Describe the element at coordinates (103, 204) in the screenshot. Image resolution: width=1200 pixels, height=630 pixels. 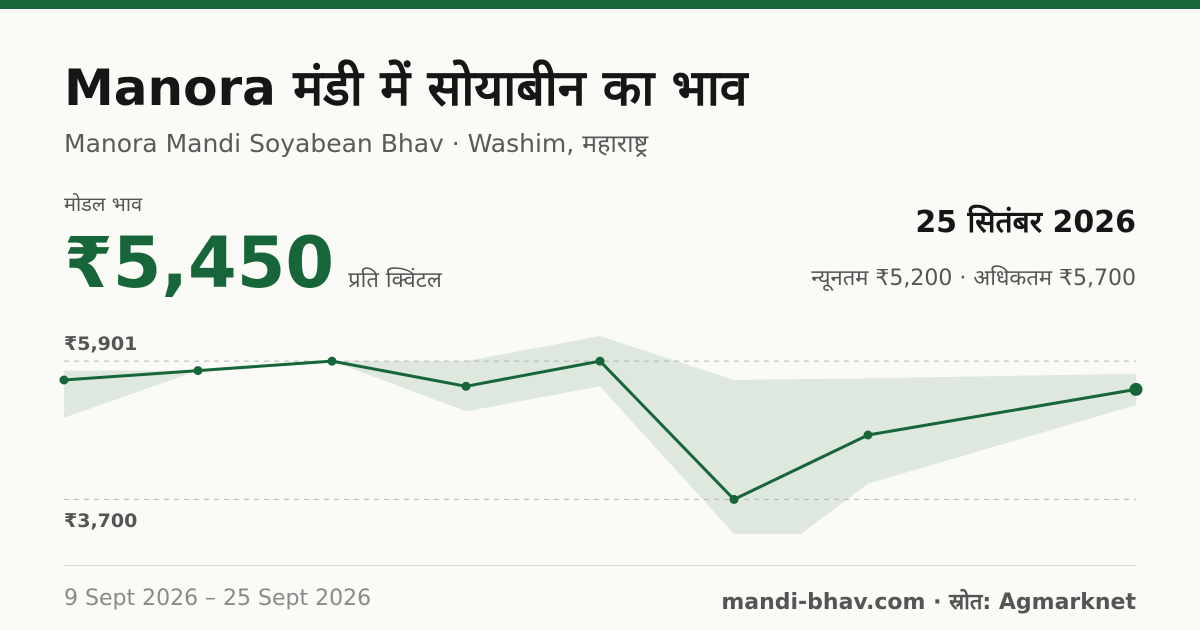
I see `model-price-label: मोडल भाव` at that location.